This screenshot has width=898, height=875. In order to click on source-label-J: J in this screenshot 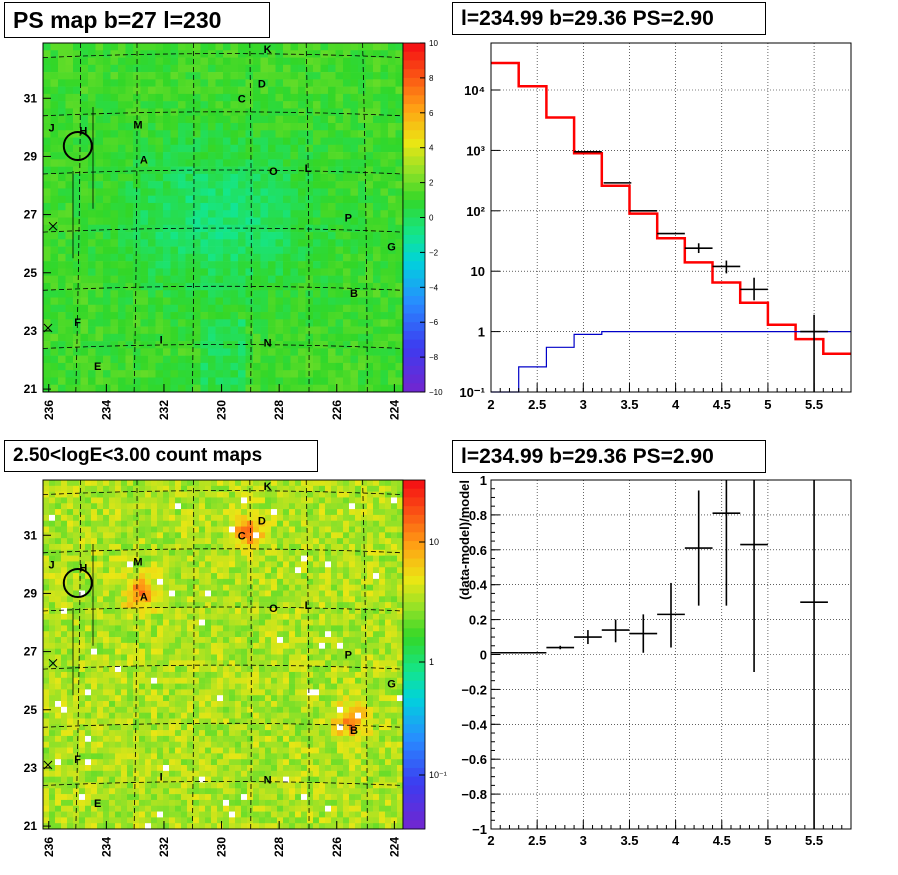, I will do `click(52, 128)`.